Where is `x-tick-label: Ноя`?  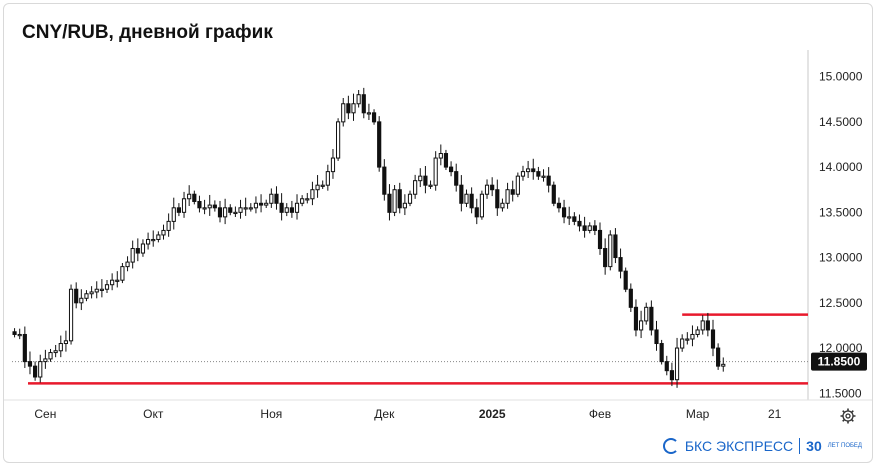
x-tick-label: Ноя is located at coordinates (271, 414).